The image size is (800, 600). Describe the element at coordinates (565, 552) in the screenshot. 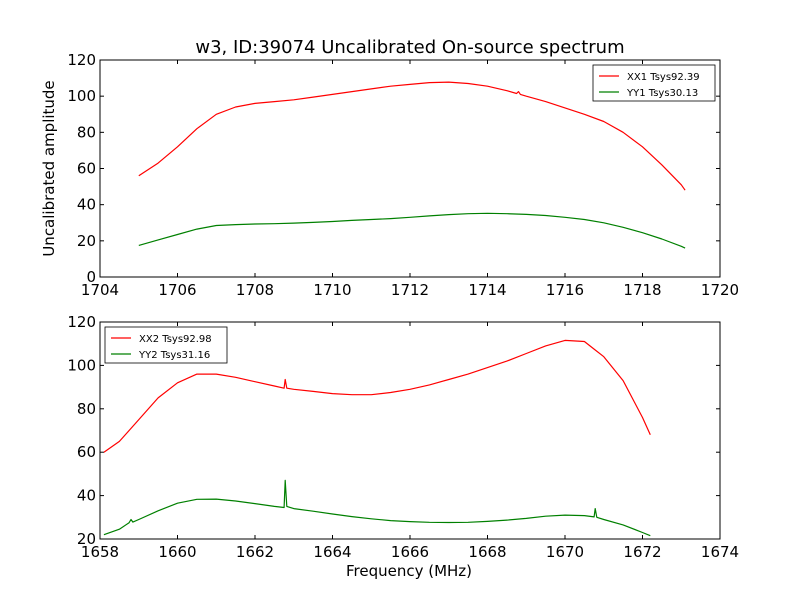

I see `x-tick-label: 1670` at that location.